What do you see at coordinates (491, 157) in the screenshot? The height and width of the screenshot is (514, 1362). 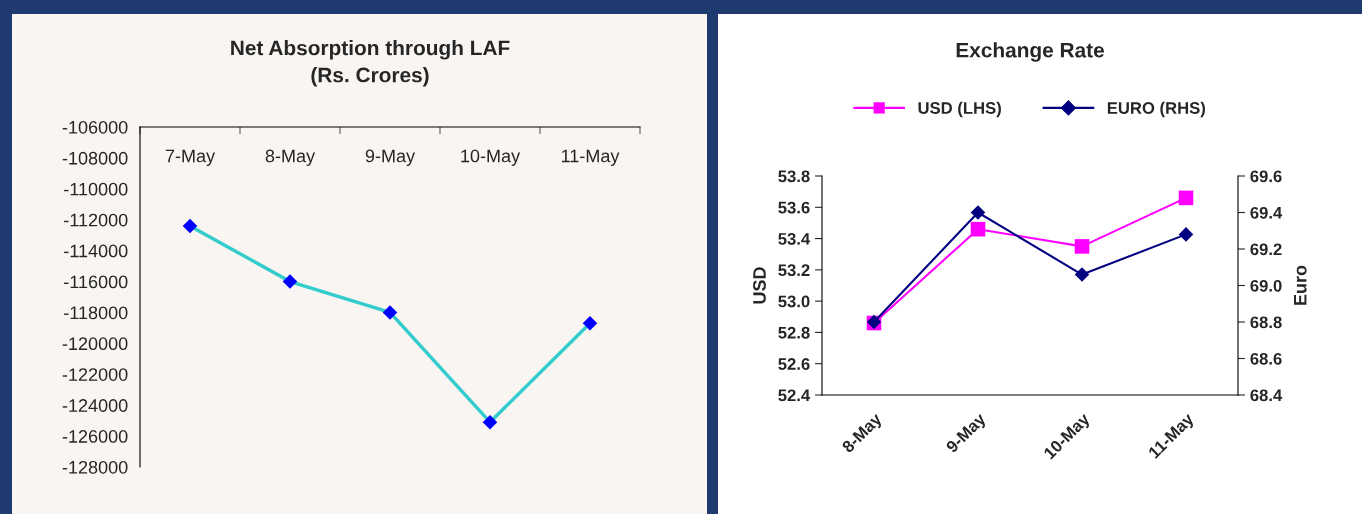 I see `x-tick-label: 10-May` at bounding box center [491, 157].